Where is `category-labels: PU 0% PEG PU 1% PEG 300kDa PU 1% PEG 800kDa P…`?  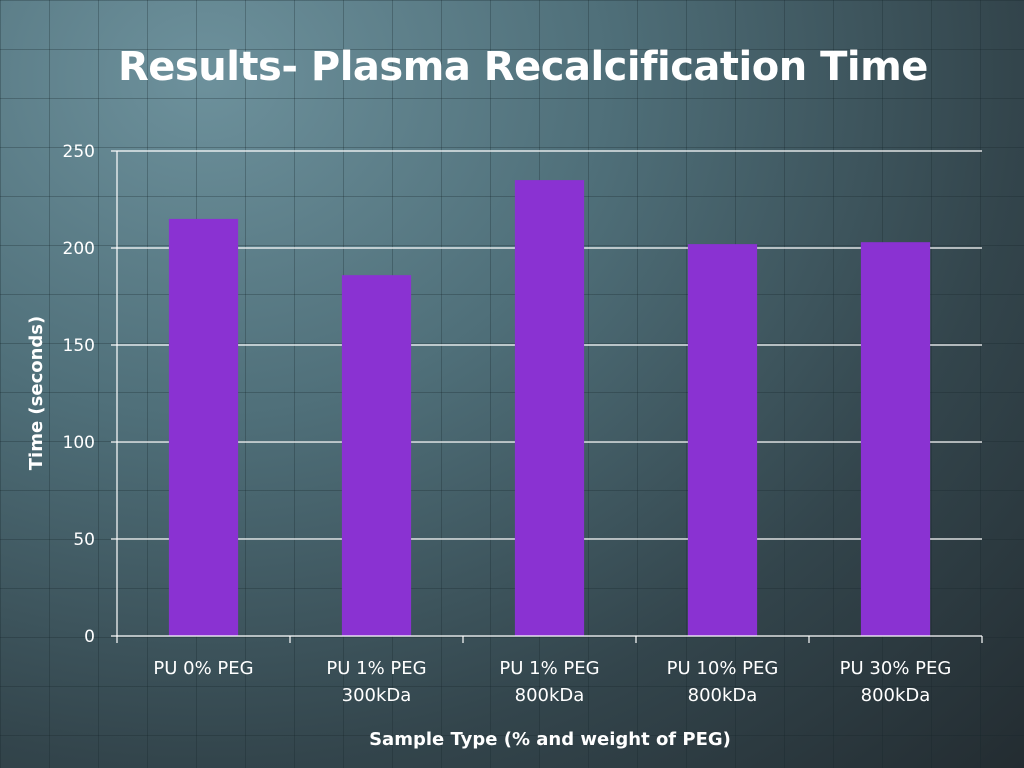 category-labels: PU 0% PEG PU 1% PEG 300kDa PU 1% PEG 800kDa P… is located at coordinates (552, 682).